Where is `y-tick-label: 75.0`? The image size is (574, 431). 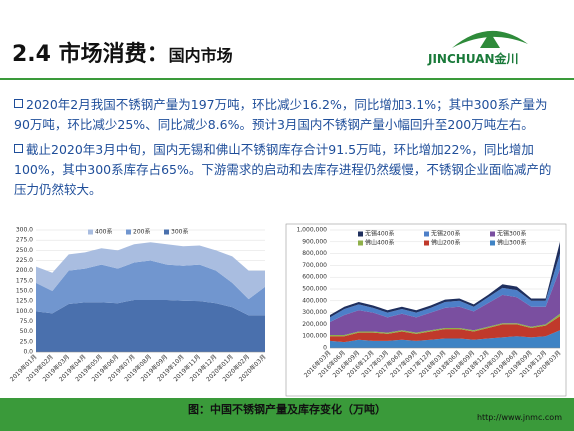
y-tick-label: 75.0 is located at coordinates (27, 321).